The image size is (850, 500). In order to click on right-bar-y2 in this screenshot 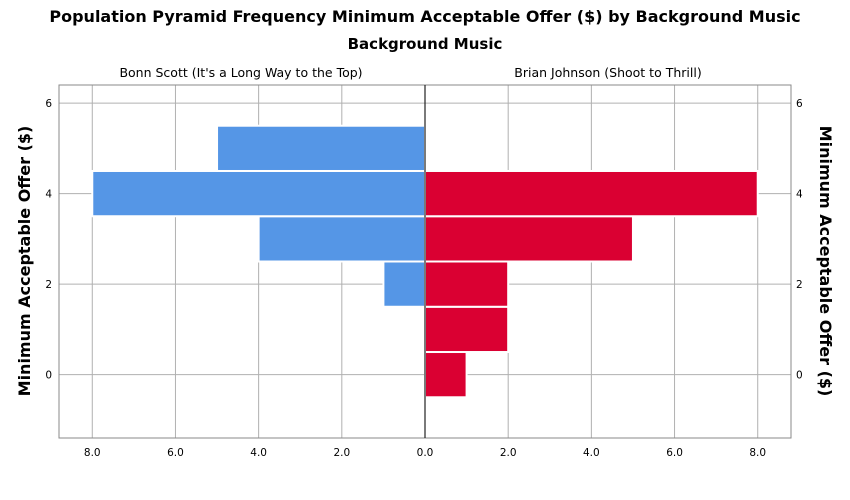, I will do `click(467, 284)`.